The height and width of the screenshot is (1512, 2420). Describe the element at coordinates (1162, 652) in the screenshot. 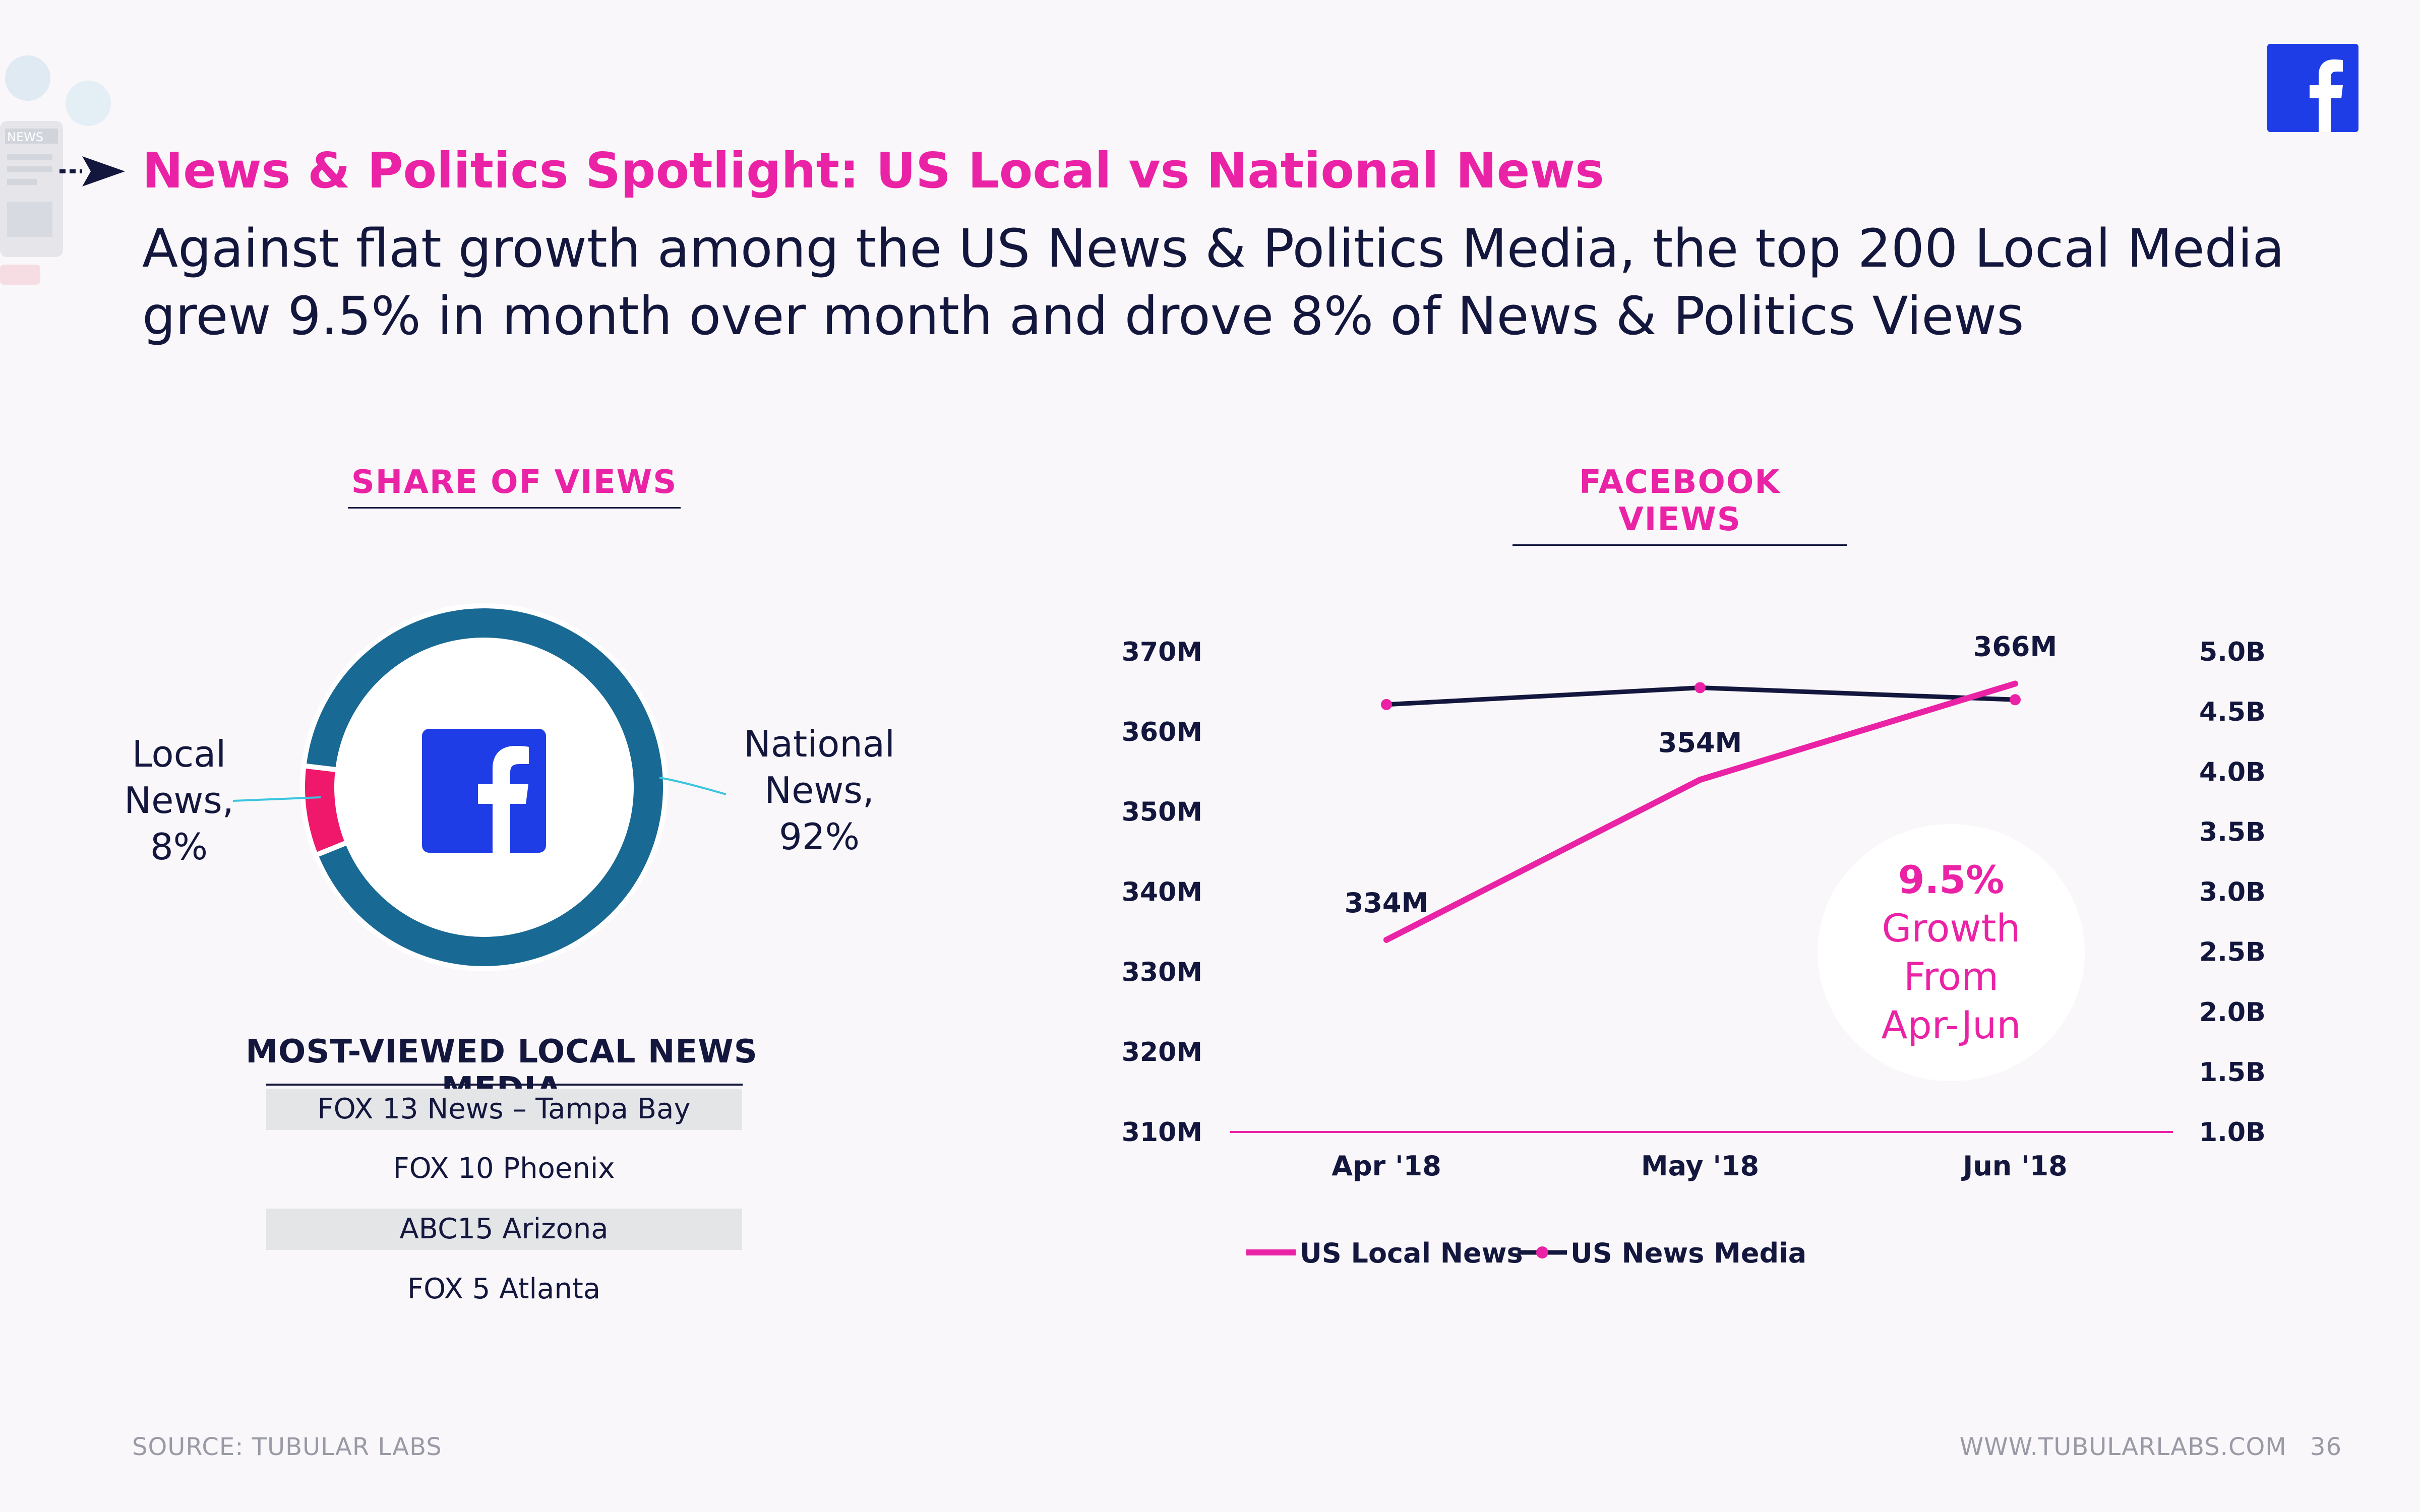

I see `left-axis-tick: 370M` at that location.